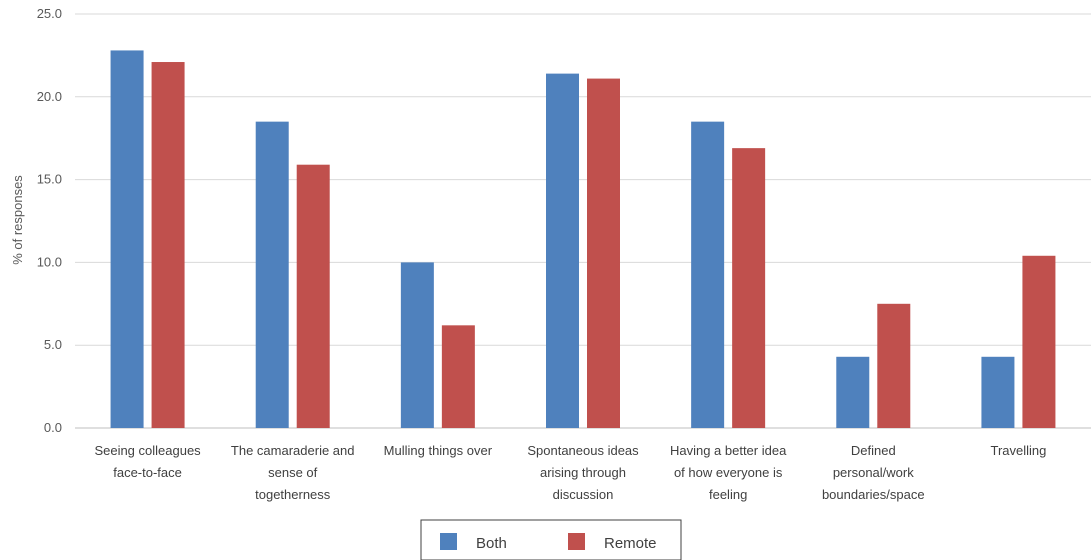  I want to click on category-label: Travelling, so click(1018, 450).